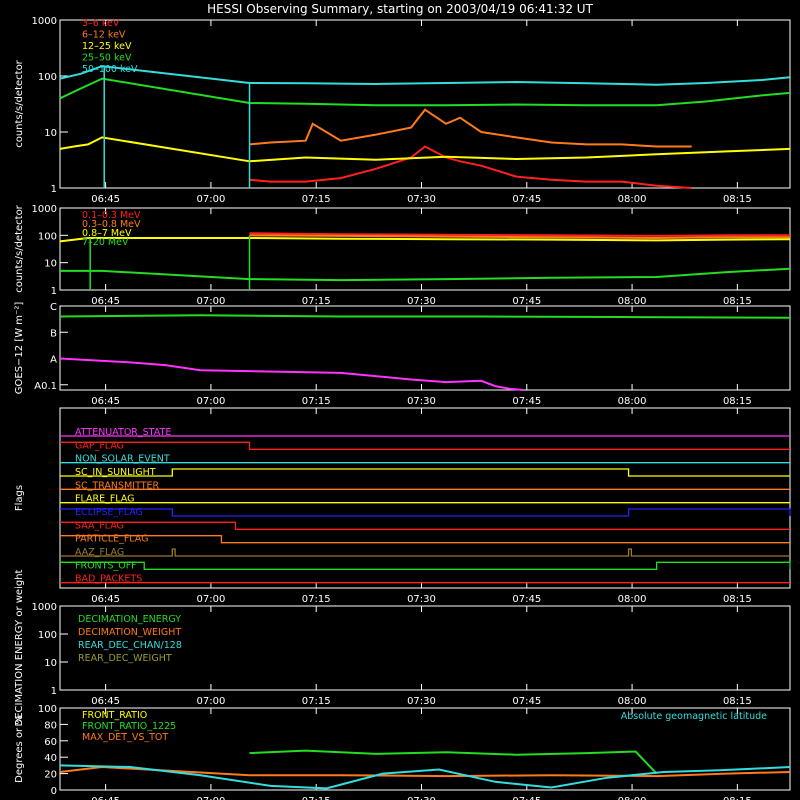 The width and height of the screenshot is (800, 800). Describe the element at coordinates (99, 445) in the screenshot. I see `flag-label: GAP_FLAG` at that location.